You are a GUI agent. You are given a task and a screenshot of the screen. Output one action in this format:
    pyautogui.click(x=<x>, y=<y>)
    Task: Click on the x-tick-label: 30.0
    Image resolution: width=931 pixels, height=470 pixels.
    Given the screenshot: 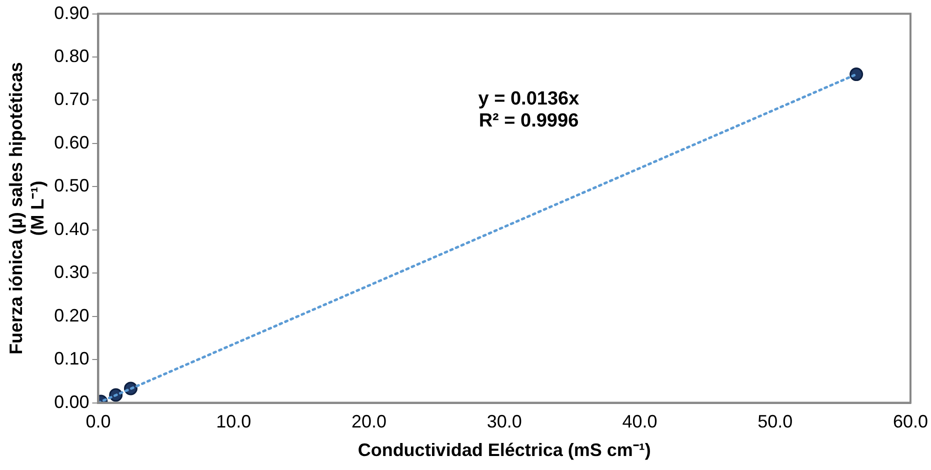 What is the action you would take?
    pyautogui.click(x=504, y=422)
    